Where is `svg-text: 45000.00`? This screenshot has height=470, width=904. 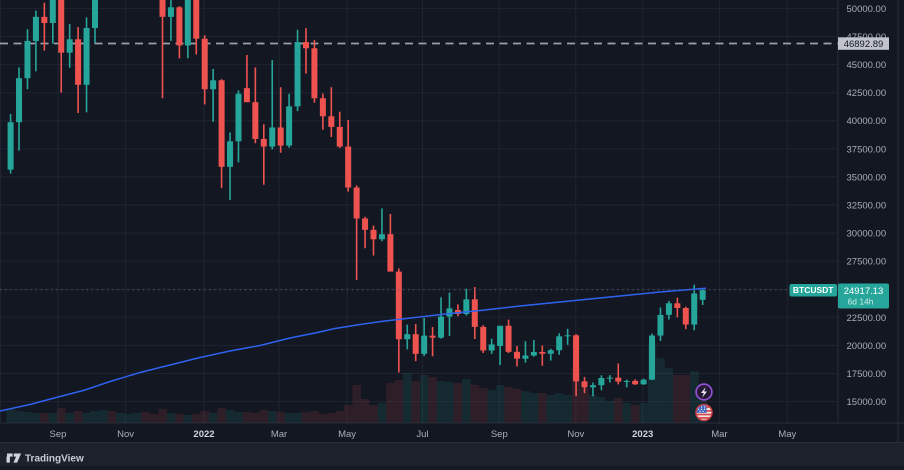 svg-text: 45000.00 is located at coordinates (867, 65).